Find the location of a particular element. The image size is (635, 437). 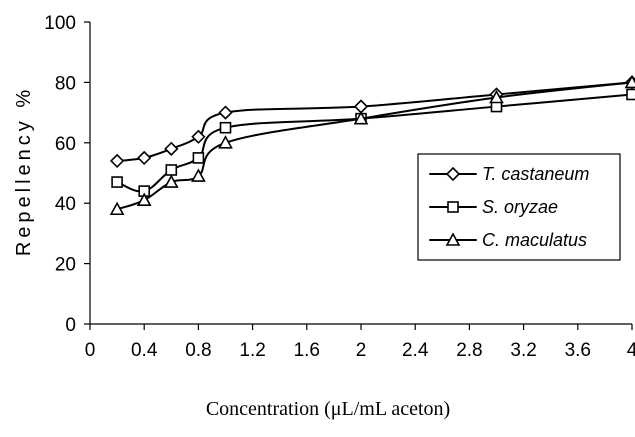

x-tick-label: 2.8 is located at coordinates (469, 350).